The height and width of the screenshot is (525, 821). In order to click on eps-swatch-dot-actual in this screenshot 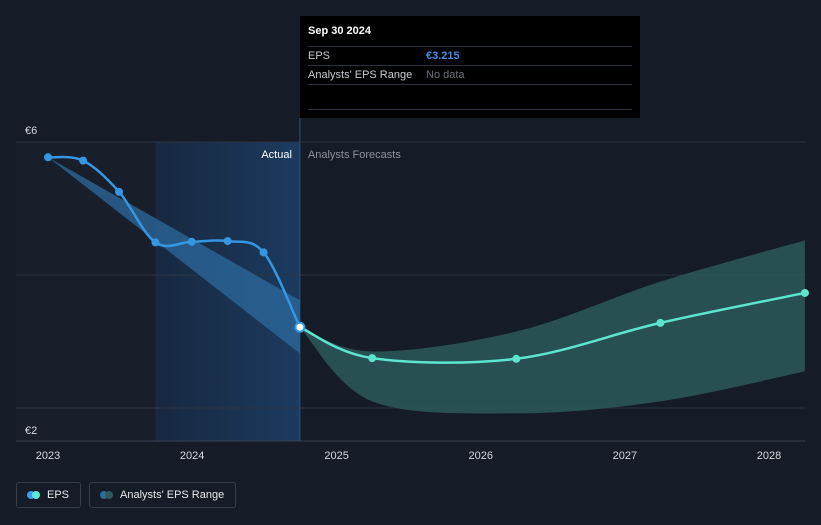, I will do `click(31, 495)`.